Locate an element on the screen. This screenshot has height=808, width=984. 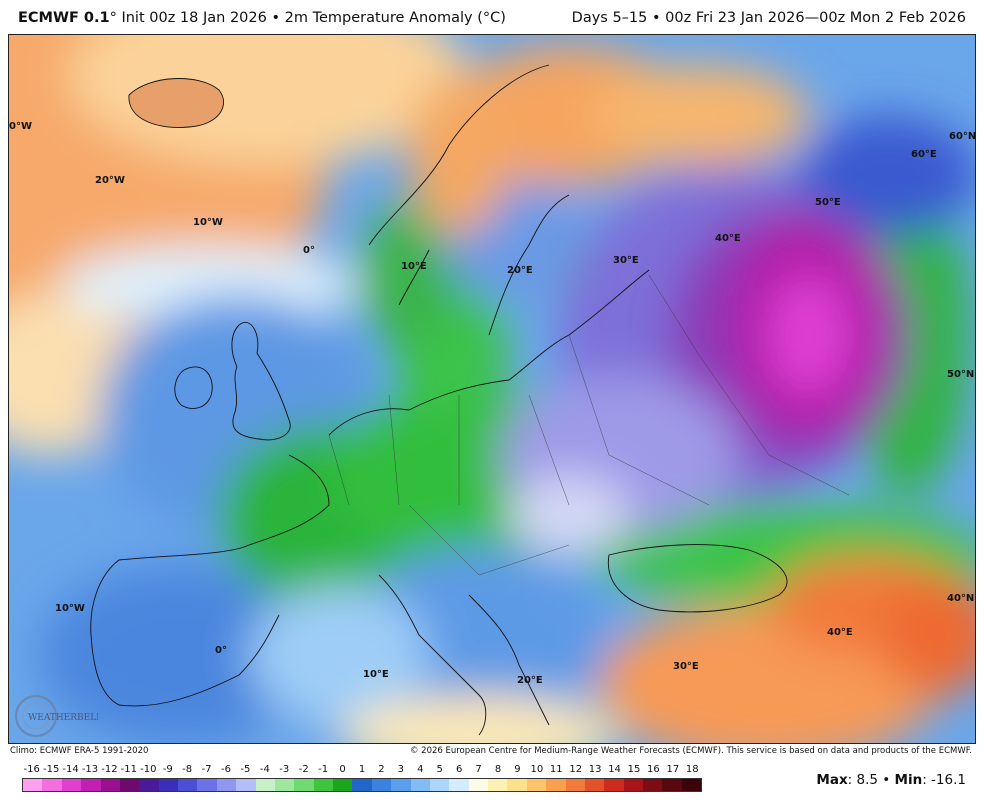
colorbar-tick-label: 11 is located at coordinates (556, 769).